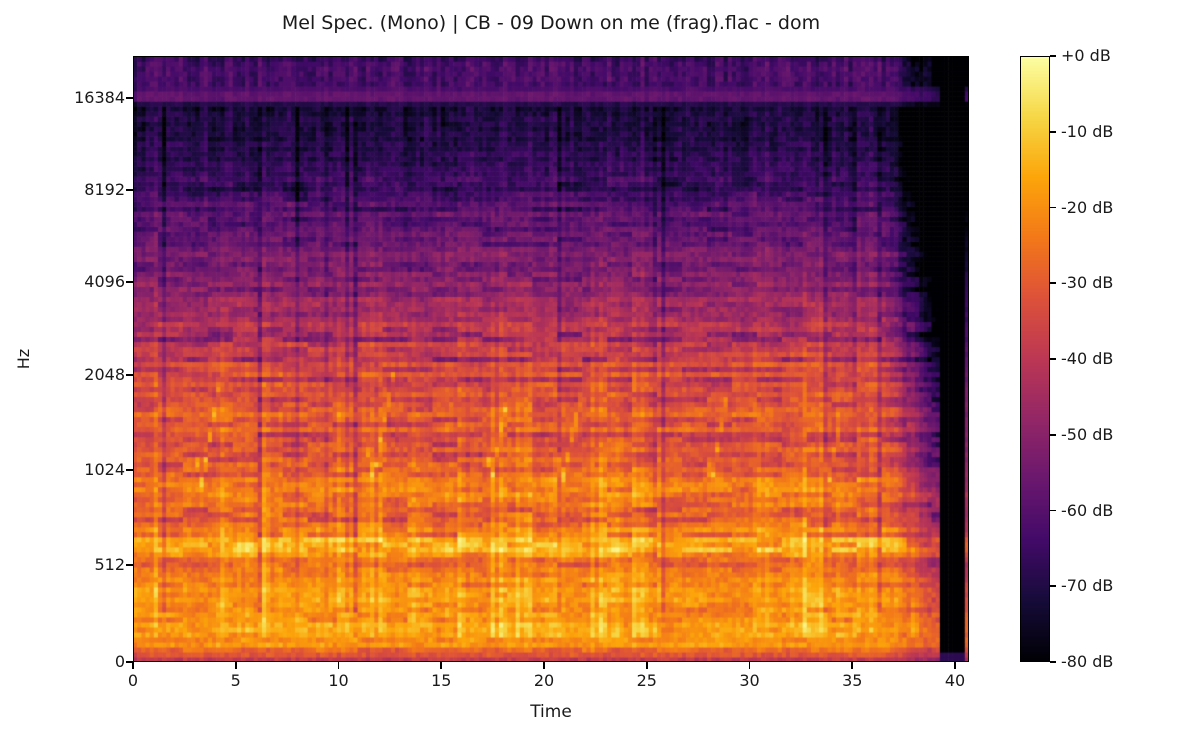 This screenshot has height=750, width=1200. I want to click on y-tick-label: 4096, so click(104, 281).